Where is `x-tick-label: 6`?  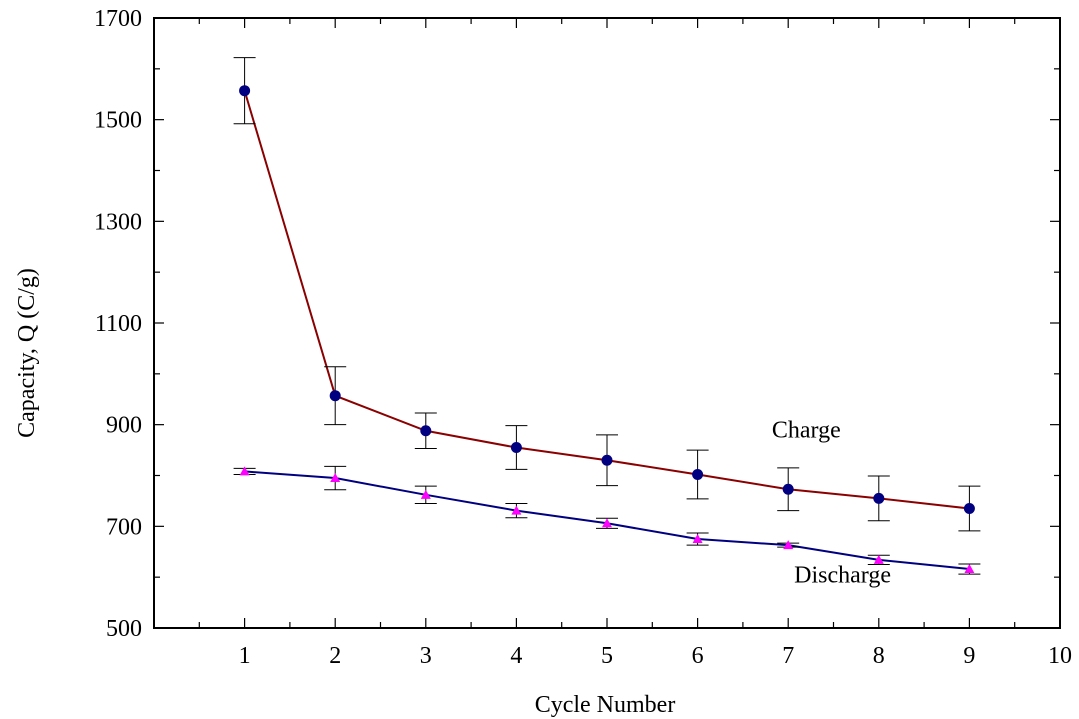 x-tick-label: 6 is located at coordinates (698, 656).